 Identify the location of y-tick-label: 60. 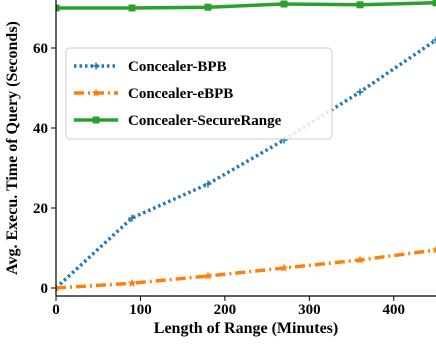
(40, 49).